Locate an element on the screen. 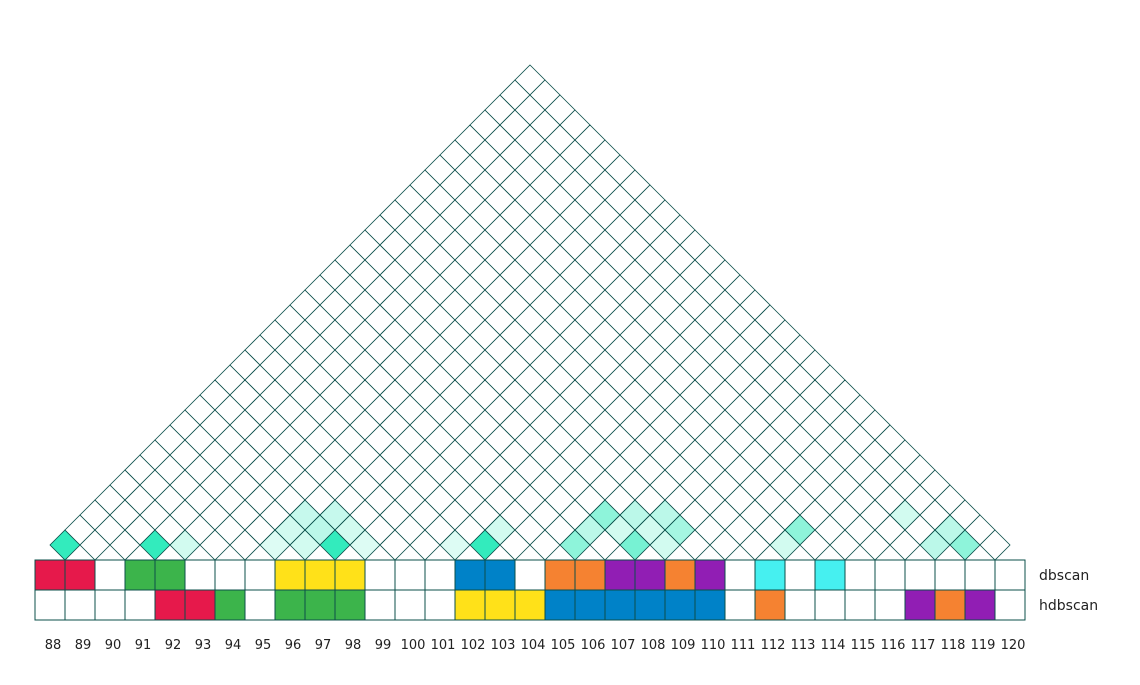 The image size is (1140, 685). row-labels: dbscan hdbscan is located at coordinates (1068, 591).